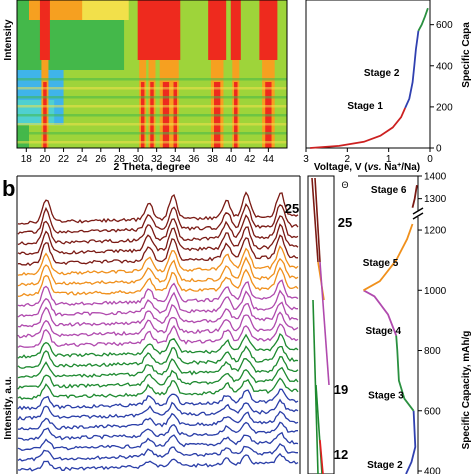  Describe the element at coordinates (382, 73) in the screenshot. I see `voltage-a-stage-label: Stage 2` at that location.